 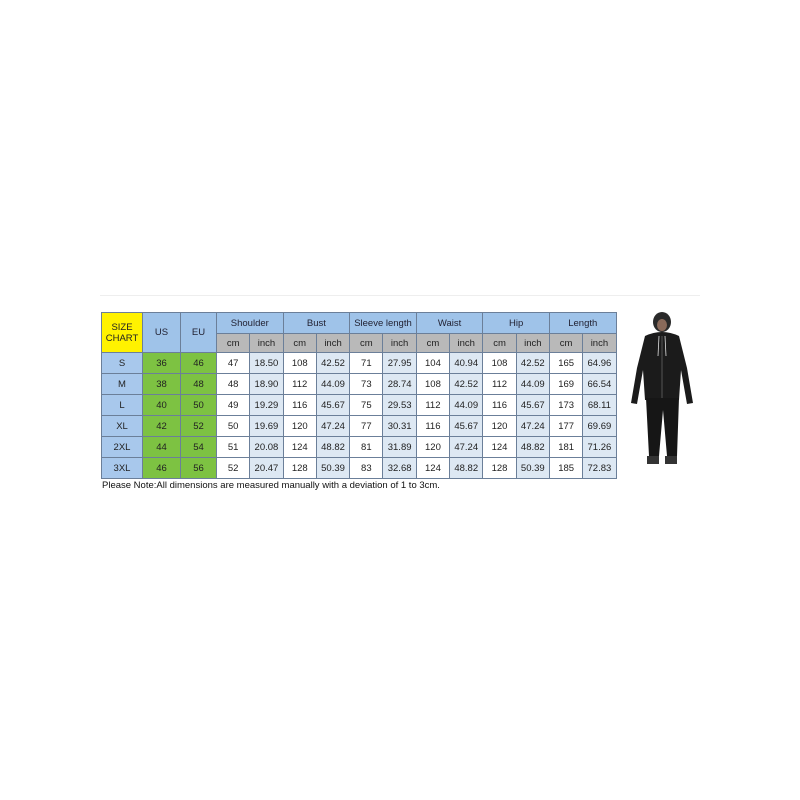 I want to click on value-cm: 181, so click(x=566, y=447).